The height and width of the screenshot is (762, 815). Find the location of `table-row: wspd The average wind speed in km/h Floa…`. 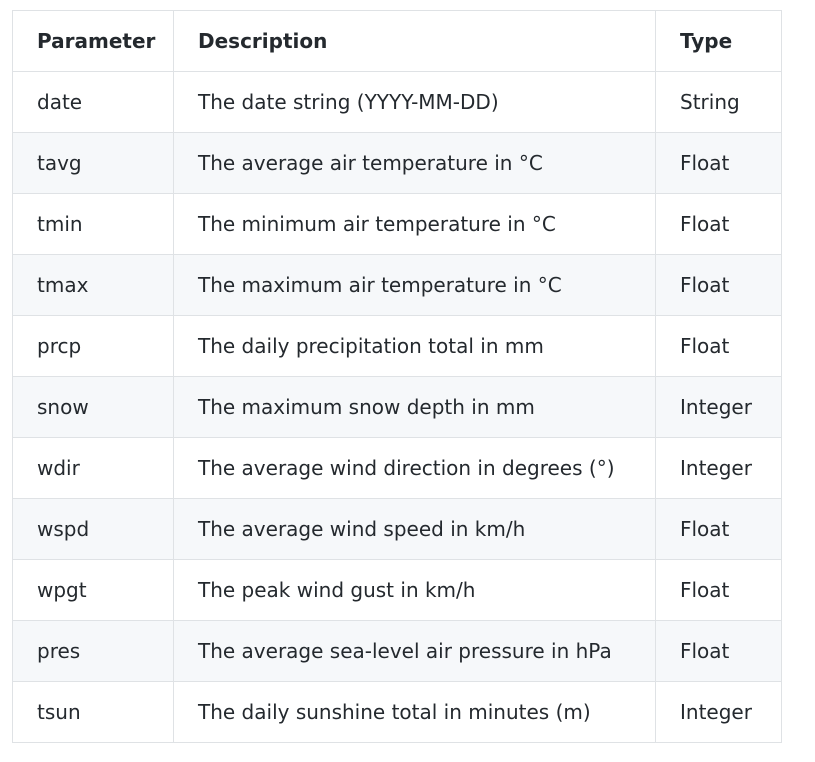

table-row: wspd The average wind speed in km/h Floa… is located at coordinates (397, 529).